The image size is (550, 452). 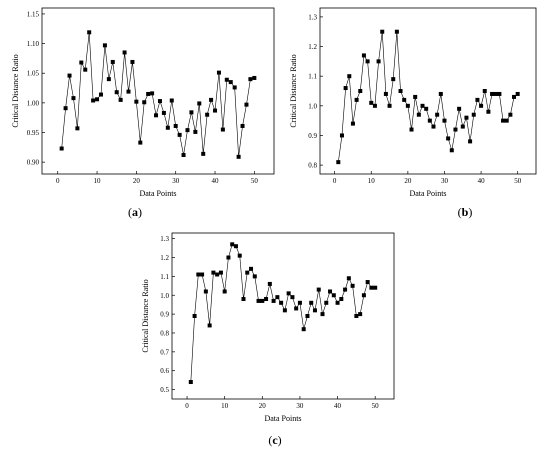 What do you see at coordinates (164, 352) in the screenshot?
I see `y-tick-label: 0.7` at bounding box center [164, 352].